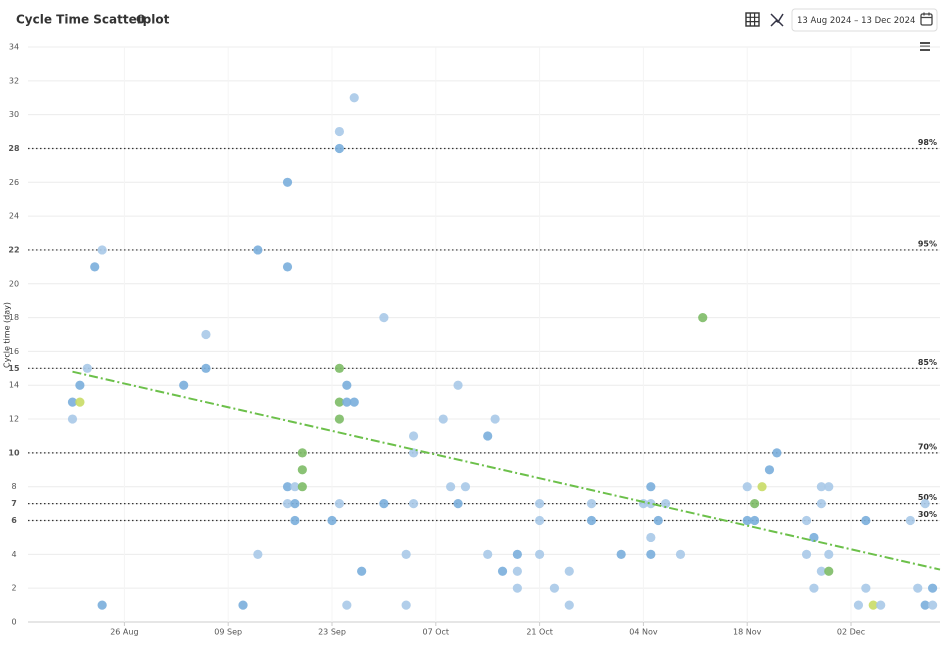  I want to click on y-tick-label: 18, so click(14, 317).